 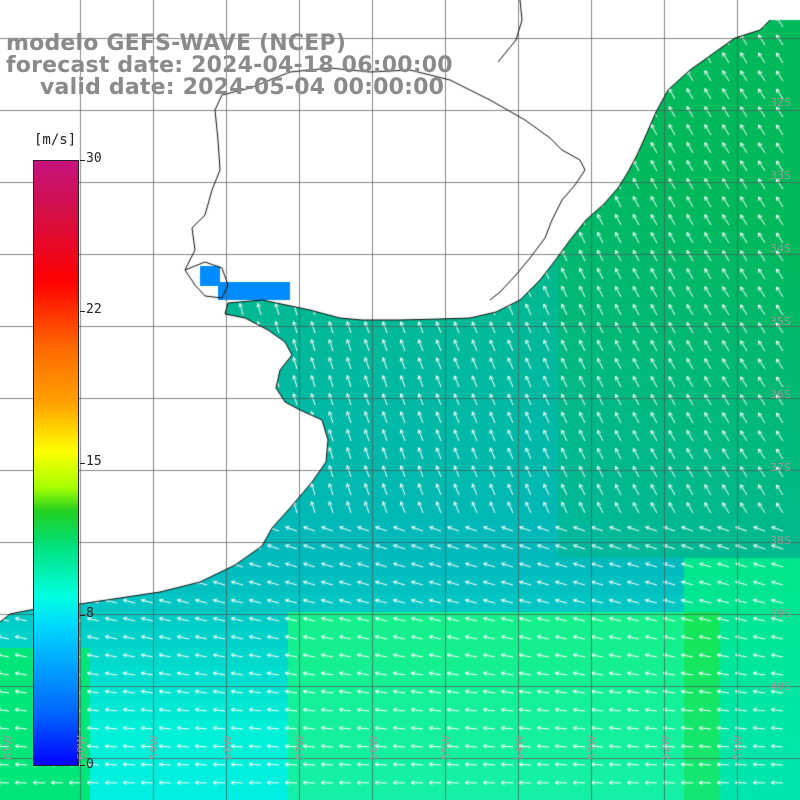 What do you see at coordinates (229, 65) in the screenshot?
I see `forecast-date-label: forecast date: 2024-04-18 06:00:00` at bounding box center [229, 65].